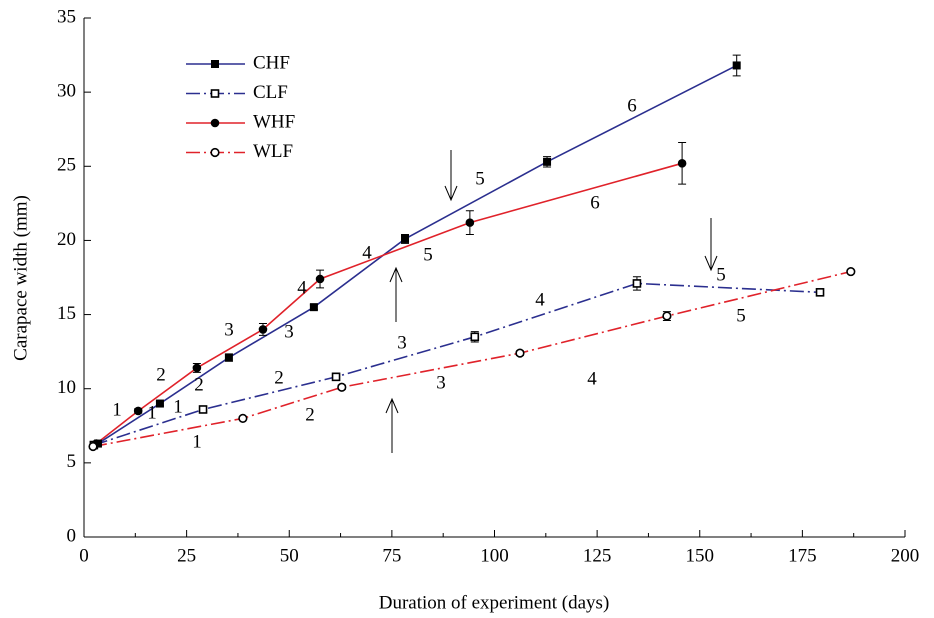  Describe the element at coordinates (270, 92) in the screenshot. I see `legend-label: CLF` at that location.